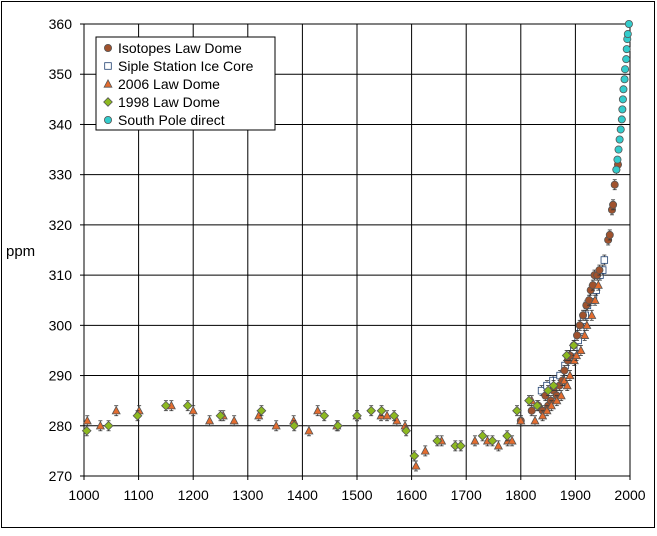  What do you see at coordinates (61, 275) in the screenshot?
I see `y-tick-label: 310` at bounding box center [61, 275].